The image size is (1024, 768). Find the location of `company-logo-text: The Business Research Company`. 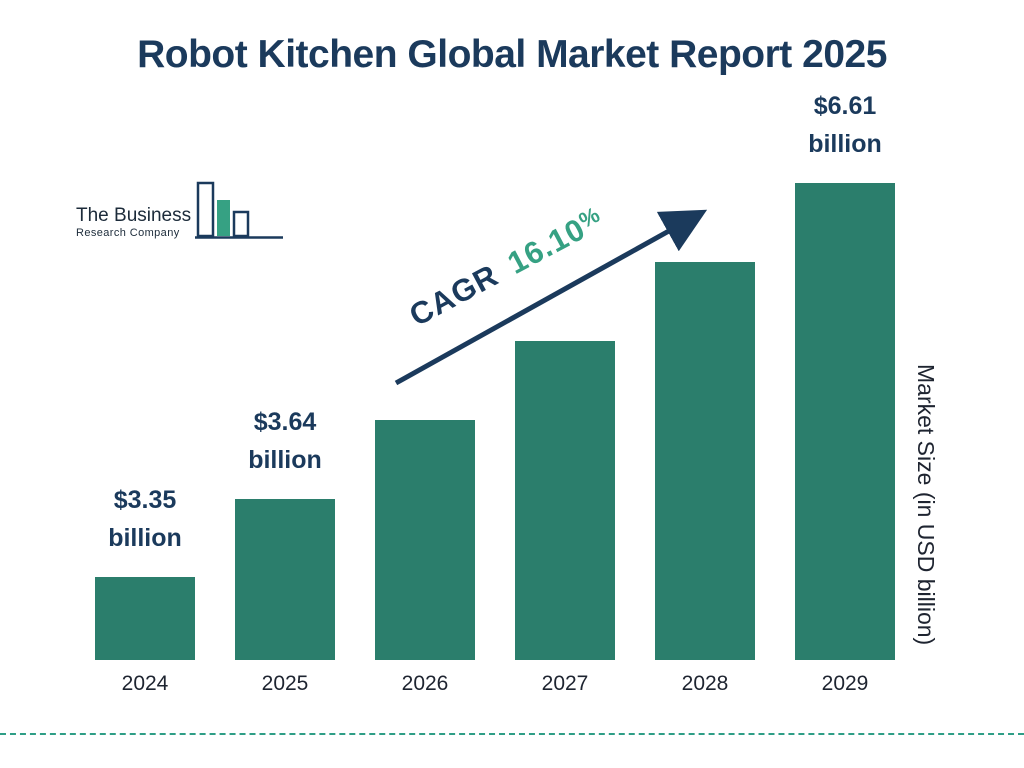

company-logo-text: The Business Research Company is located at coordinates (133, 223).